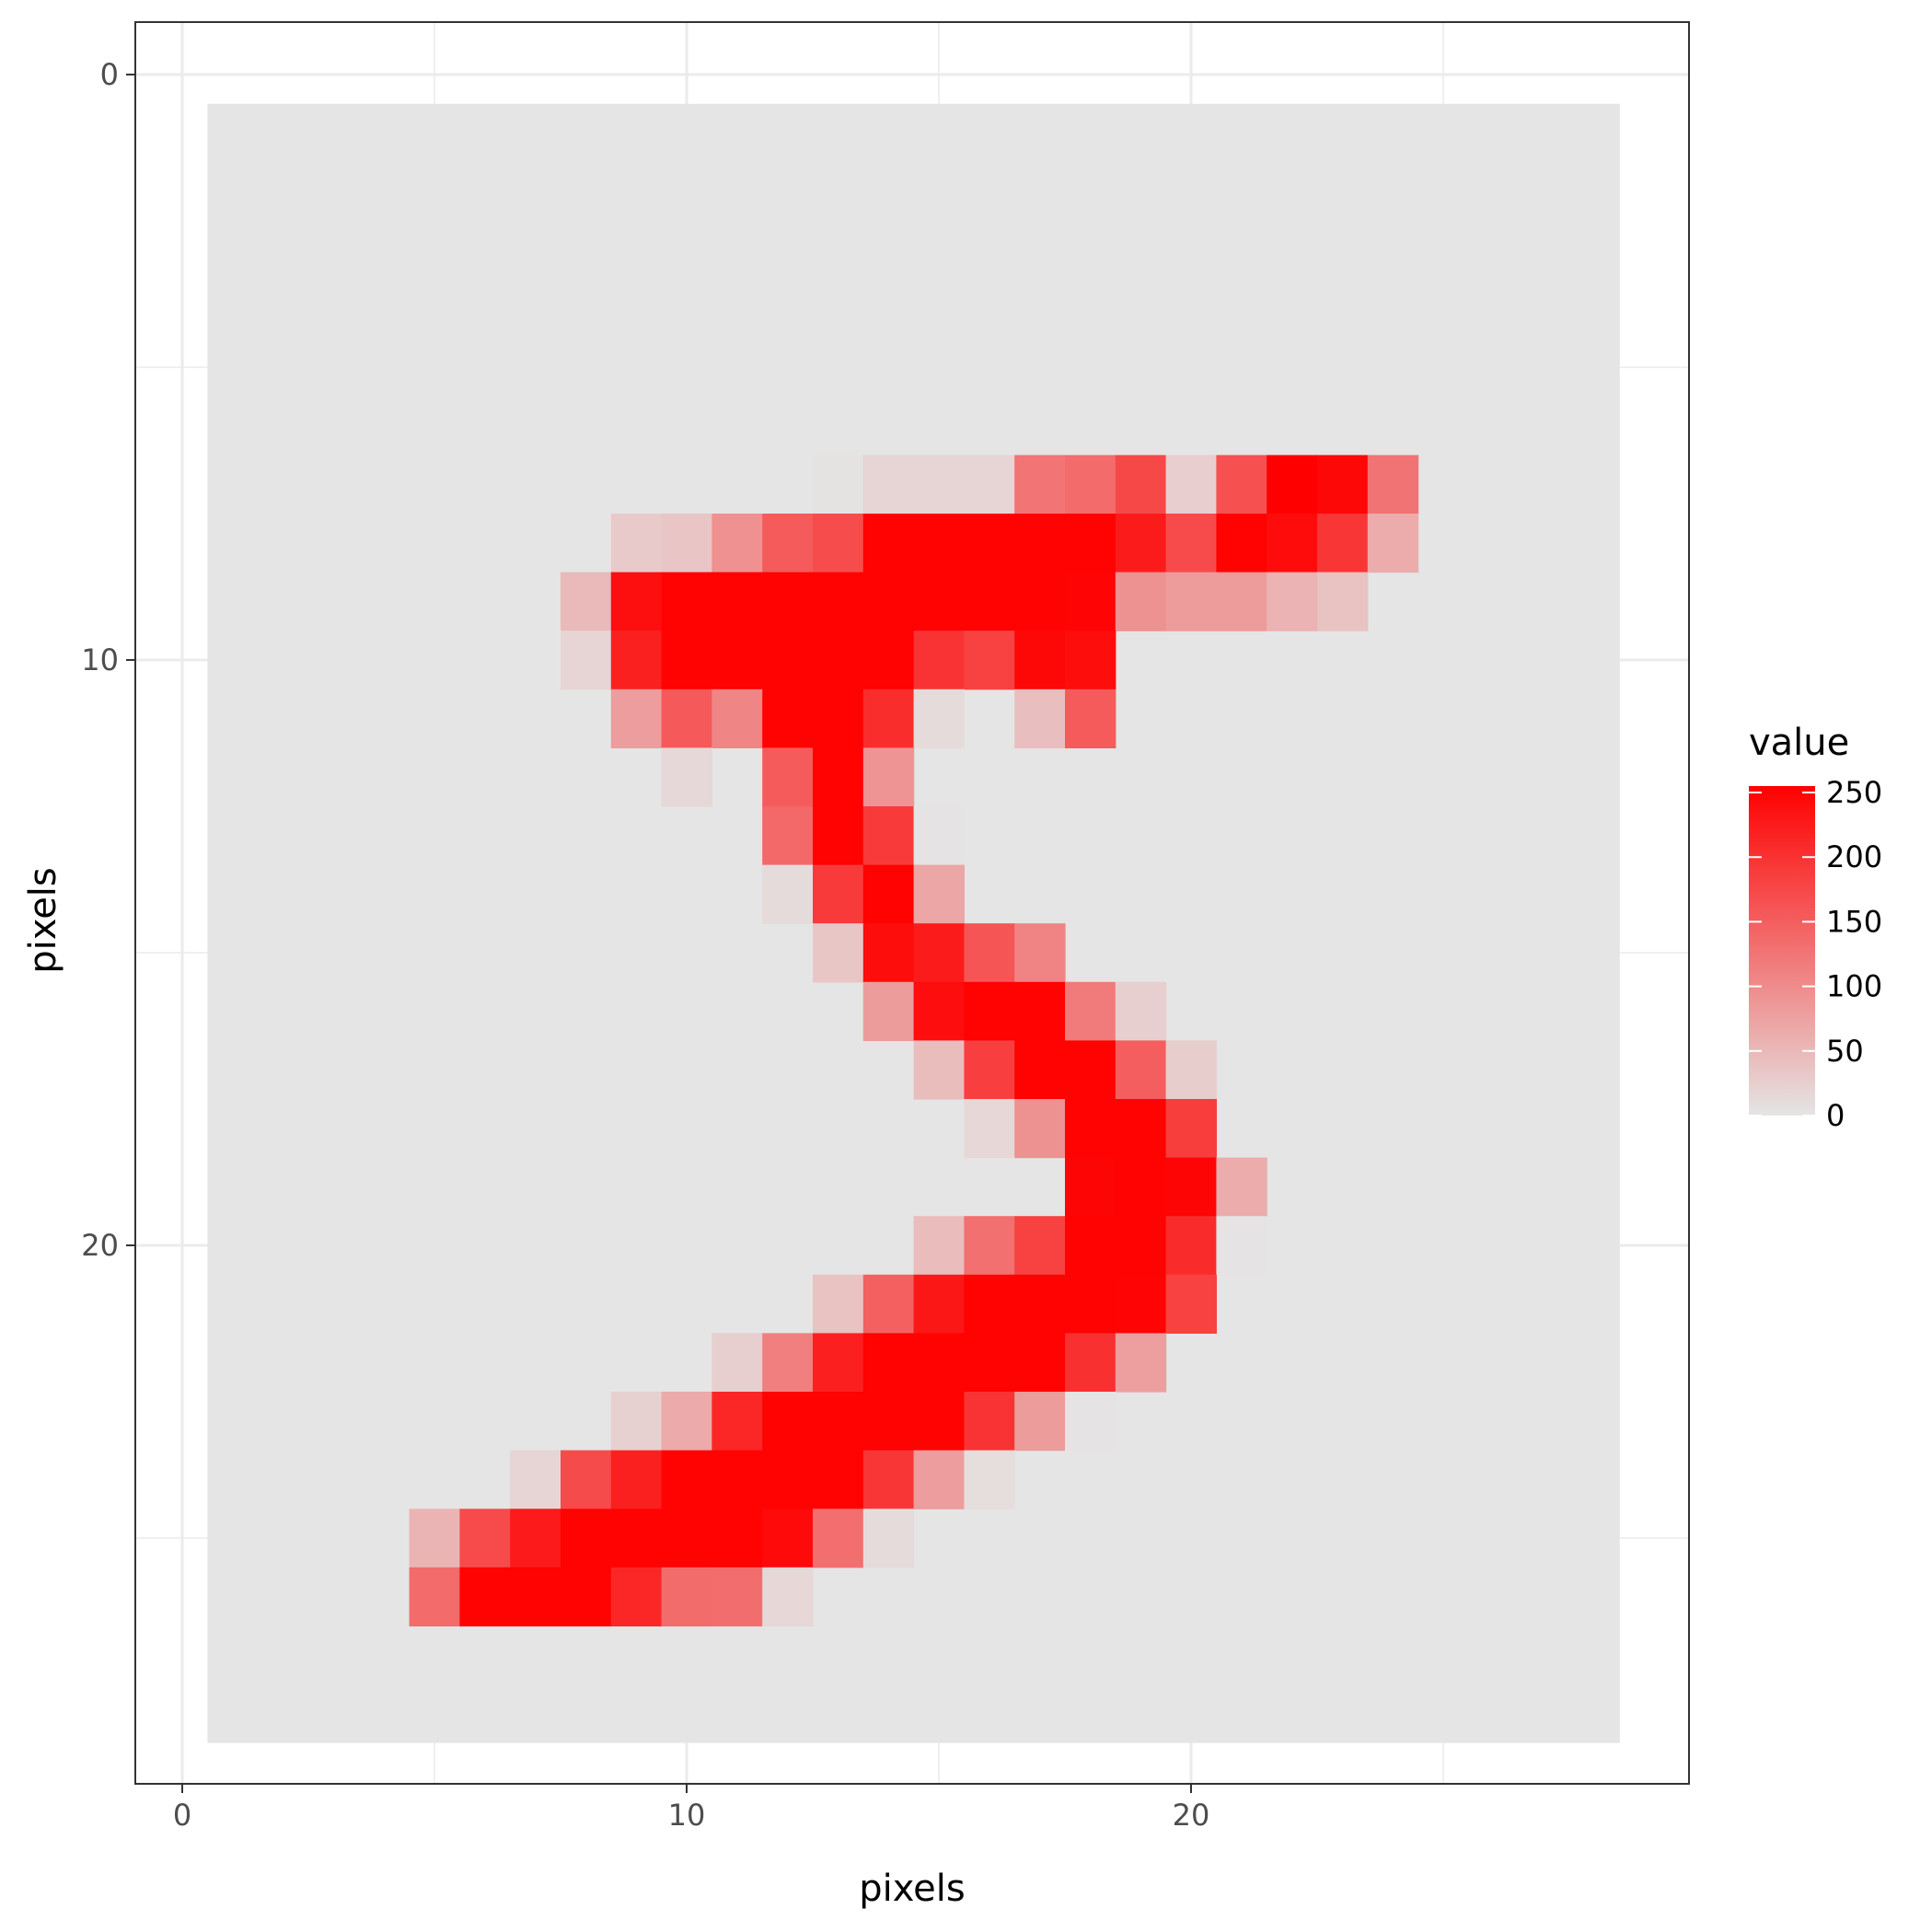  I want to click on x-tick-label: 0, so click(182, 1816).